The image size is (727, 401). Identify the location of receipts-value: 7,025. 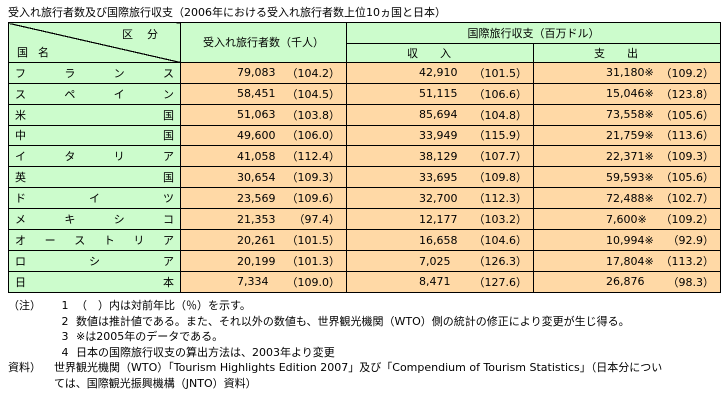
(435, 261).